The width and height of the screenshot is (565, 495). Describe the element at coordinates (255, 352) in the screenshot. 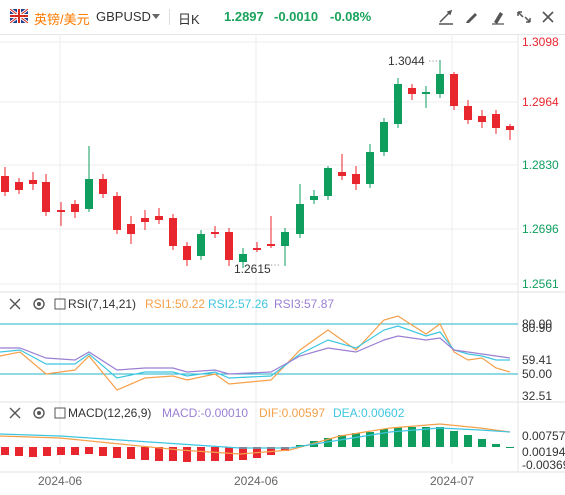

I see `rsi2-line` at that location.